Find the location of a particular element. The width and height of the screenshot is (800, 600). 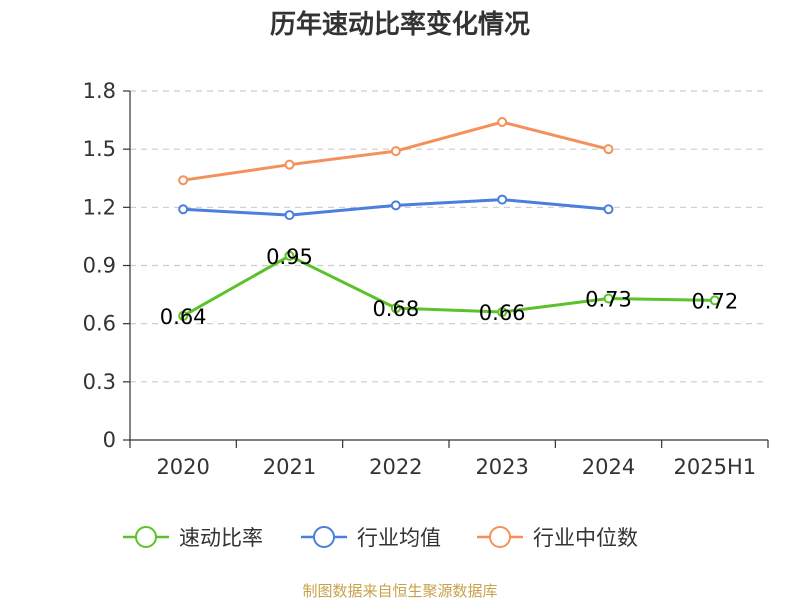

y-tick-label: 0 is located at coordinates (109, 440).